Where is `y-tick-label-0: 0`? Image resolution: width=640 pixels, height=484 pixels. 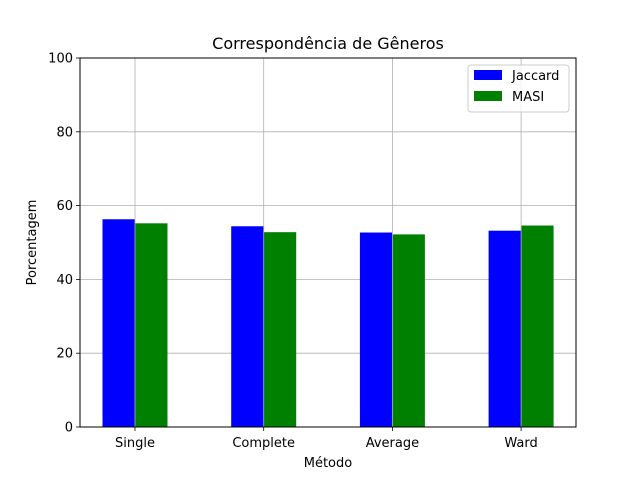
y-tick-label-0: 0 is located at coordinates (69, 428).